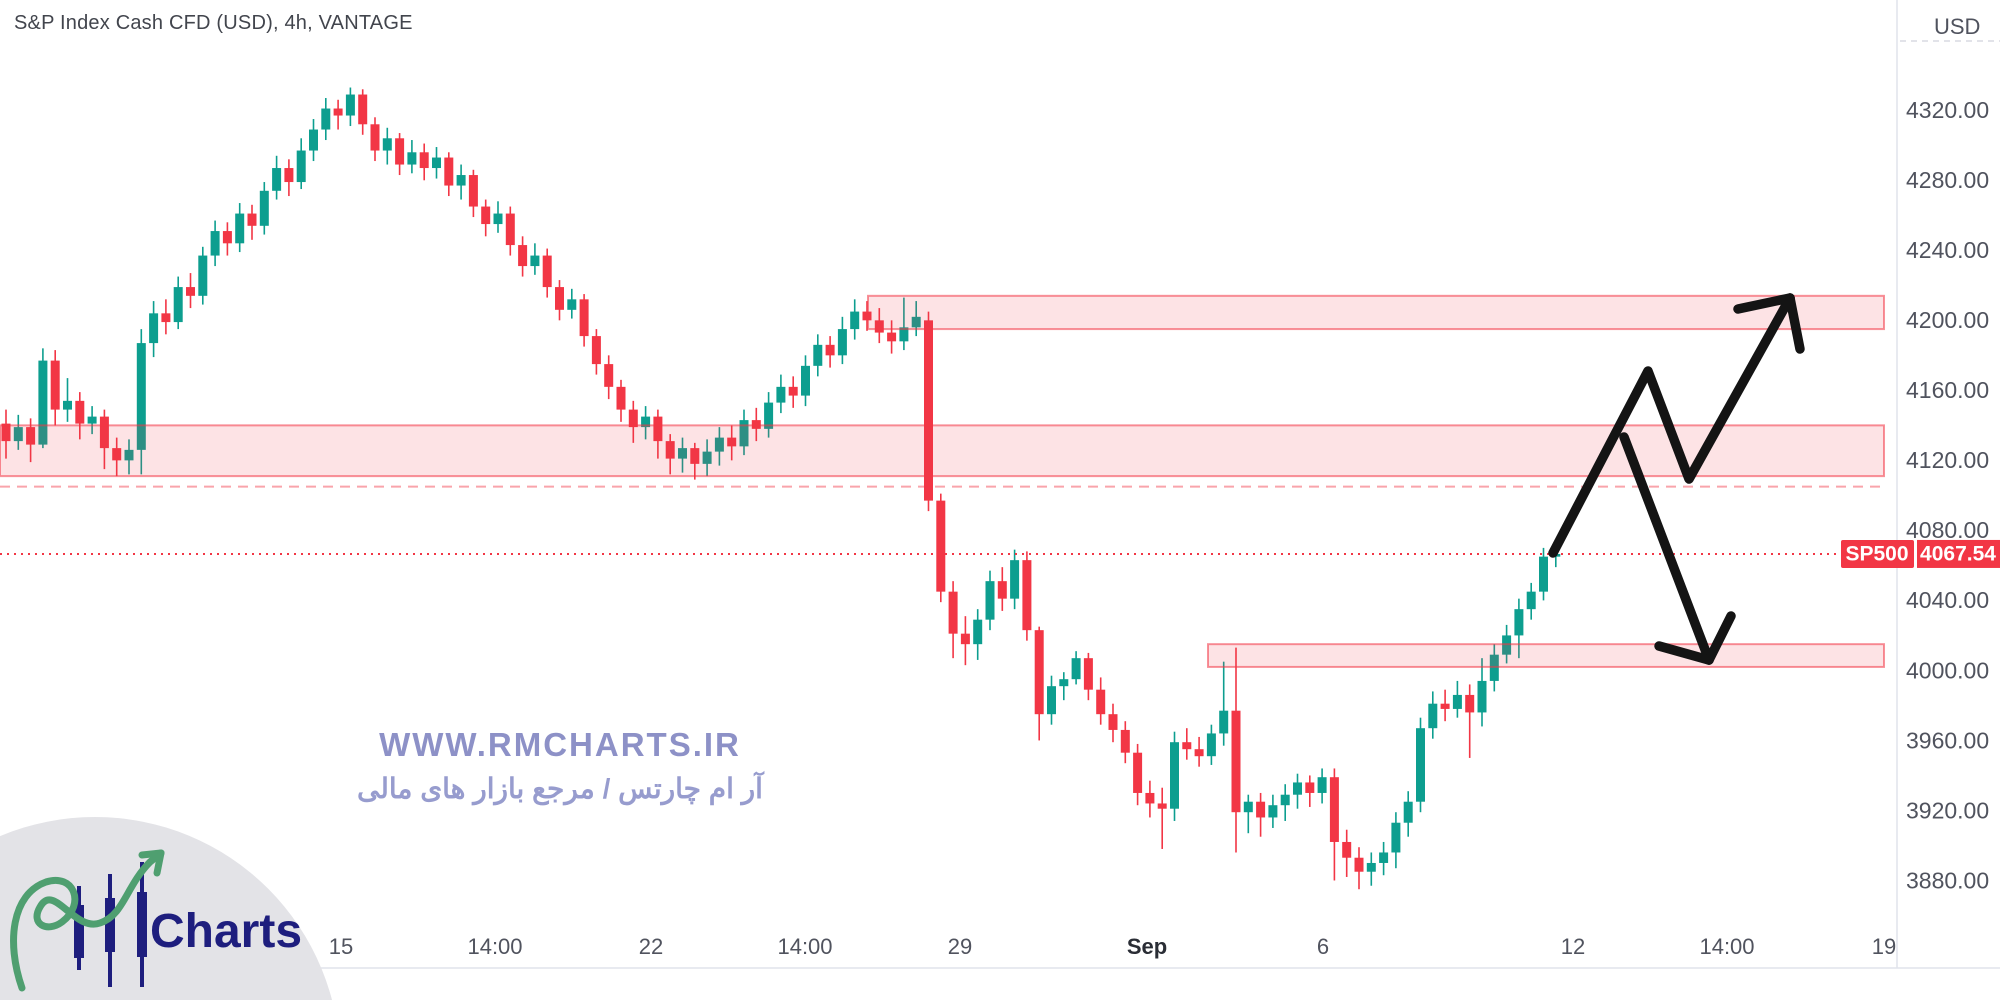  Describe the element at coordinates (1546, 655) in the screenshot. I see `demand-zone-lower` at that location.